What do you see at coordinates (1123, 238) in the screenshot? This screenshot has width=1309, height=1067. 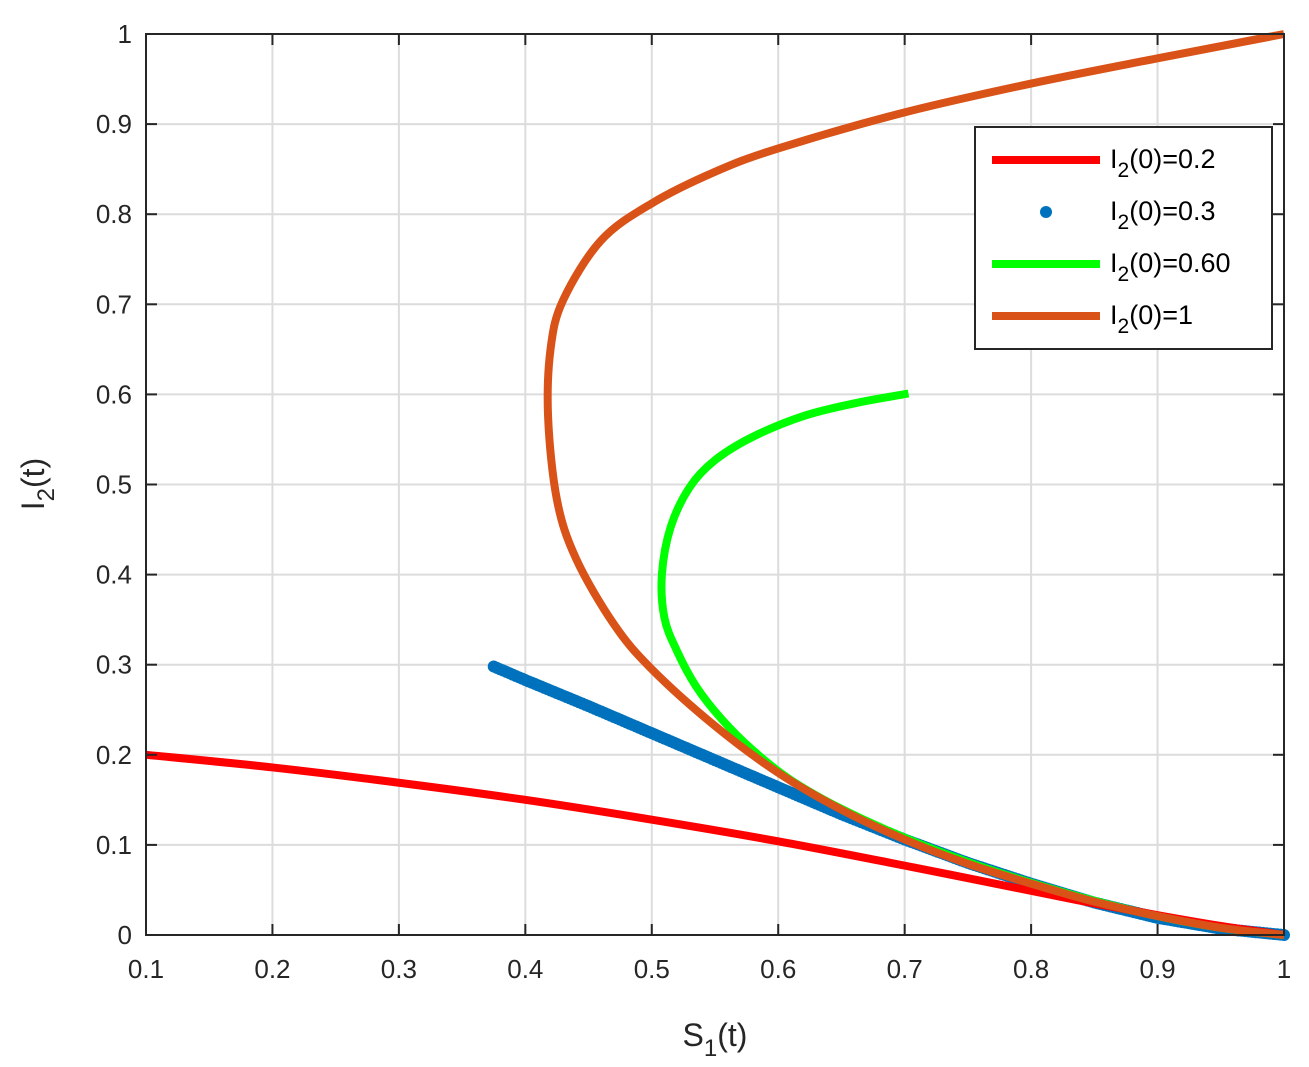 I see `legend: I2(0)=0.2 I2(0)=0.3 I2(0)=0.60 I2(0)=1` at bounding box center [1123, 238].